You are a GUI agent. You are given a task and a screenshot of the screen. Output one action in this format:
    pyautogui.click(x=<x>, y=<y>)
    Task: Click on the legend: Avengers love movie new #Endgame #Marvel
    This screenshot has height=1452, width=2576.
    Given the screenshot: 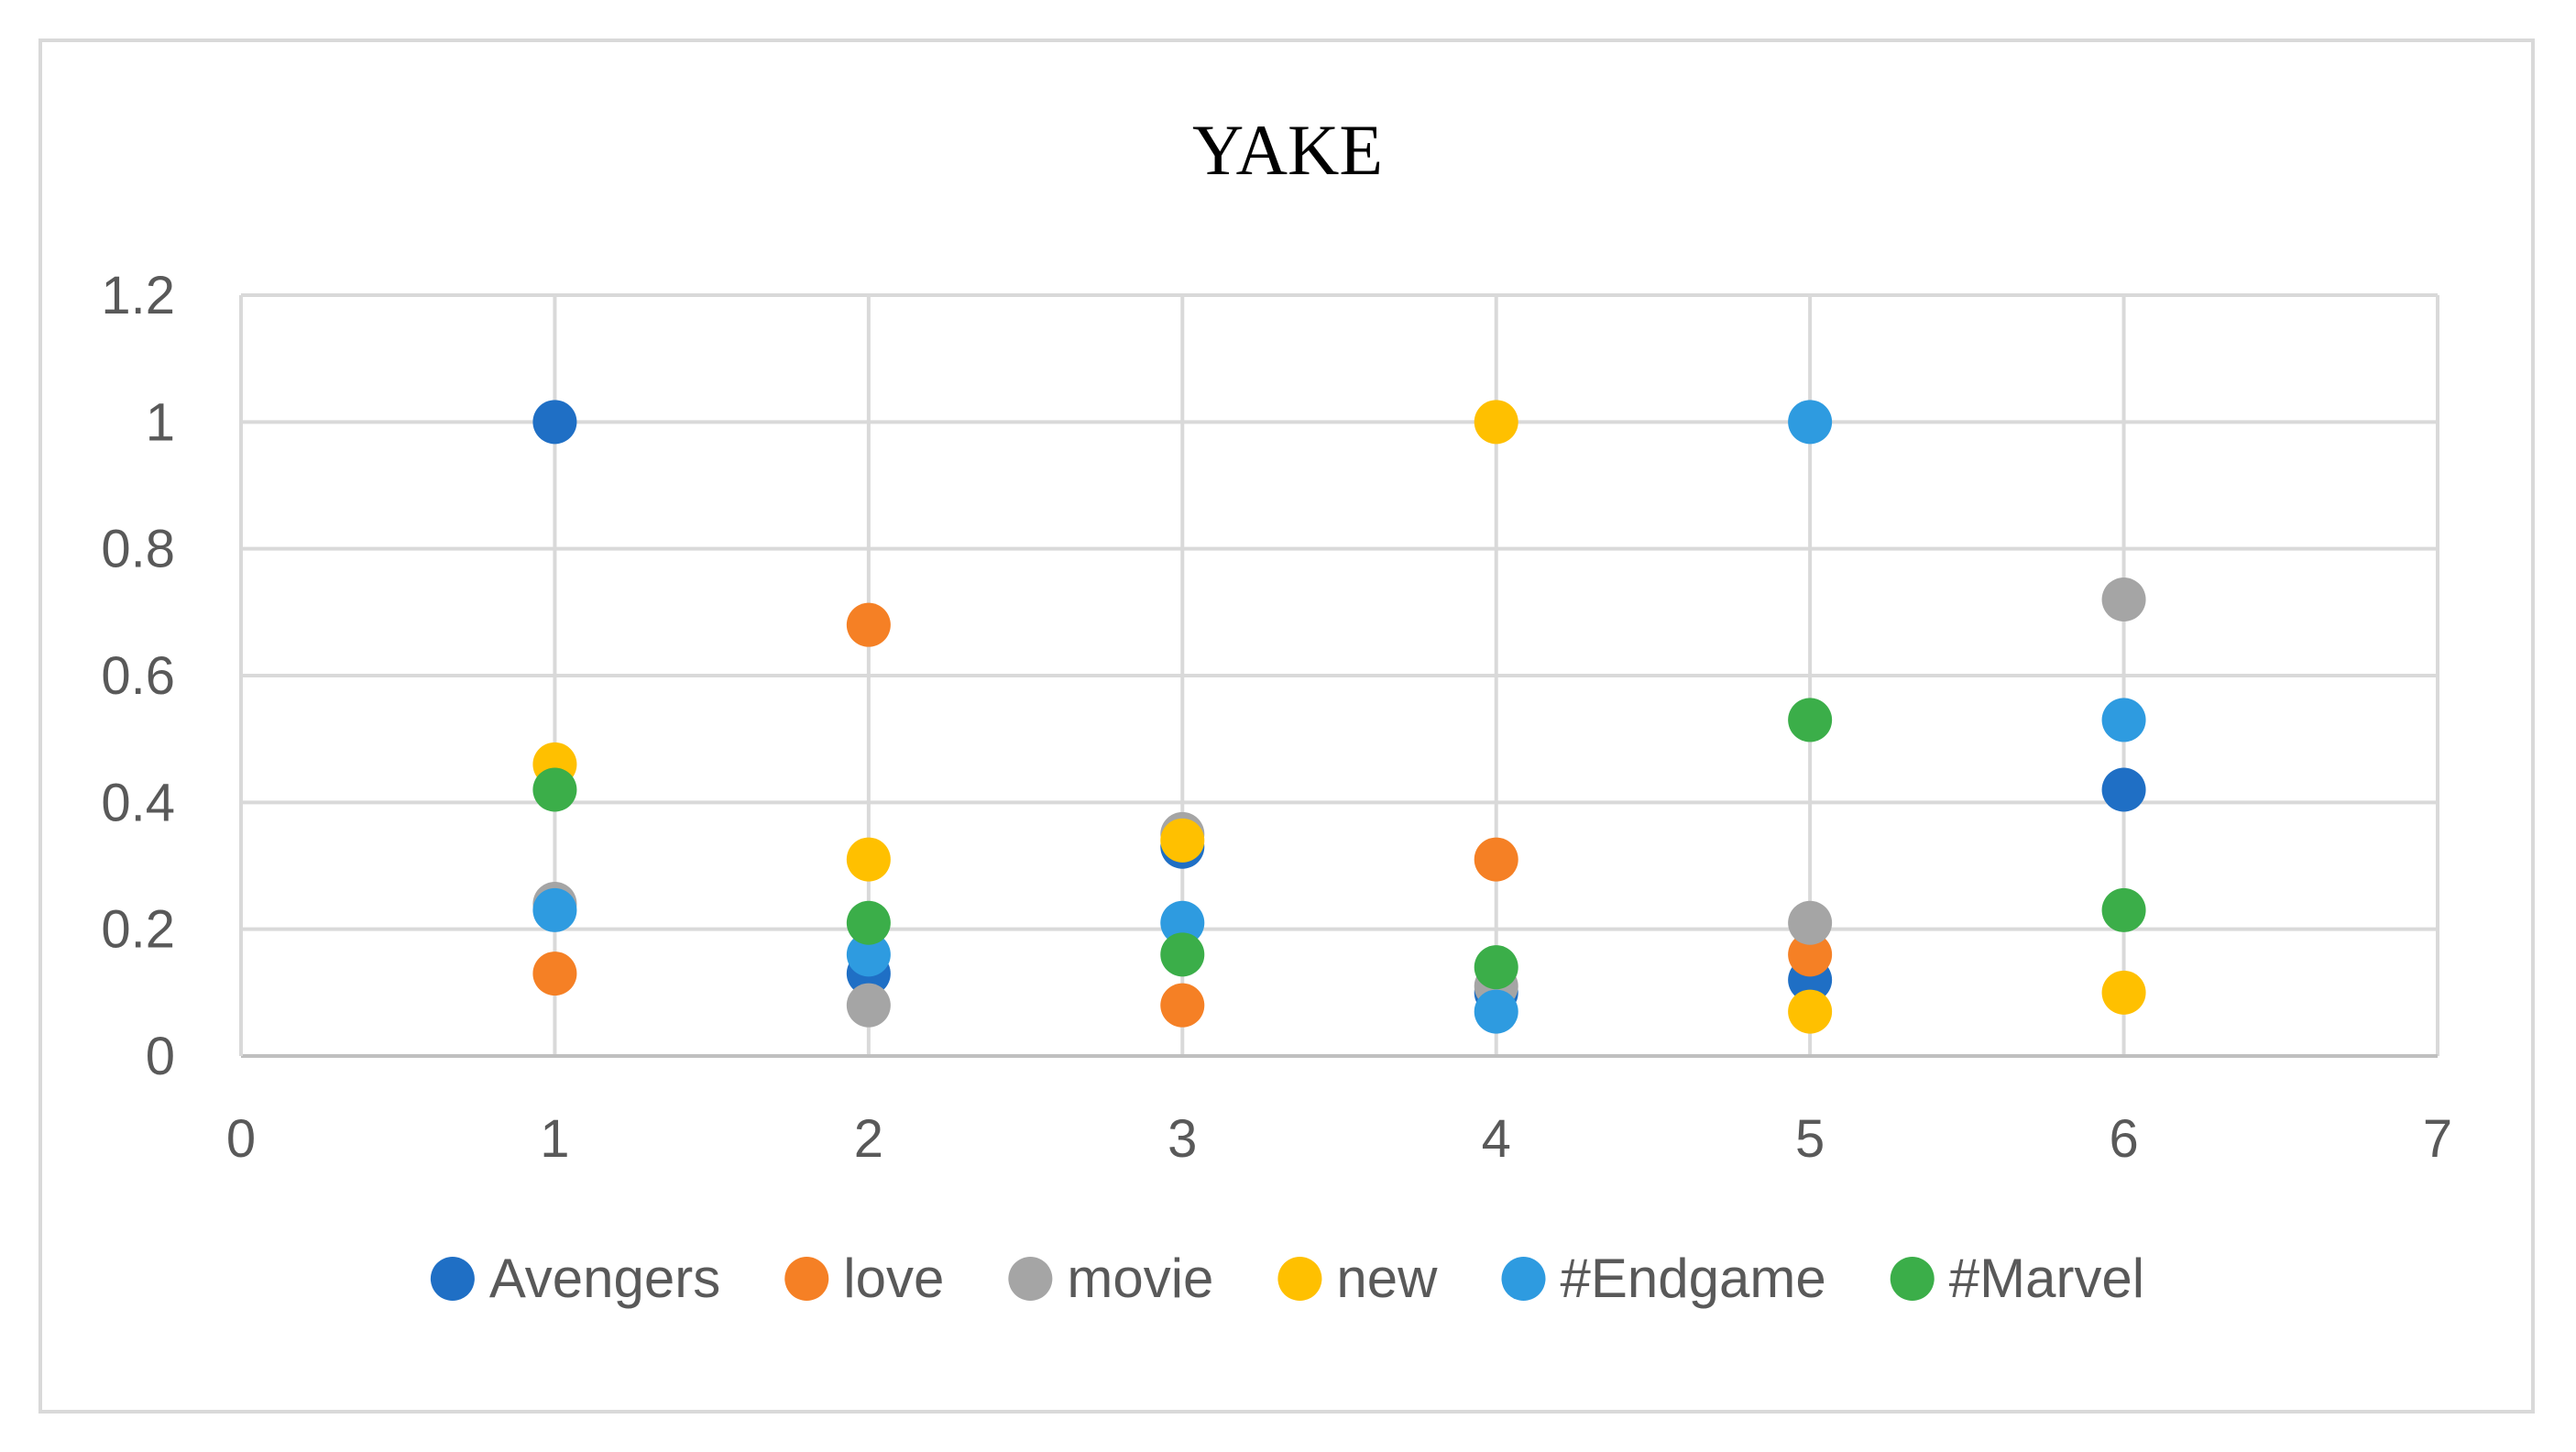 What is the action you would take?
    pyautogui.click(x=1287, y=1278)
    